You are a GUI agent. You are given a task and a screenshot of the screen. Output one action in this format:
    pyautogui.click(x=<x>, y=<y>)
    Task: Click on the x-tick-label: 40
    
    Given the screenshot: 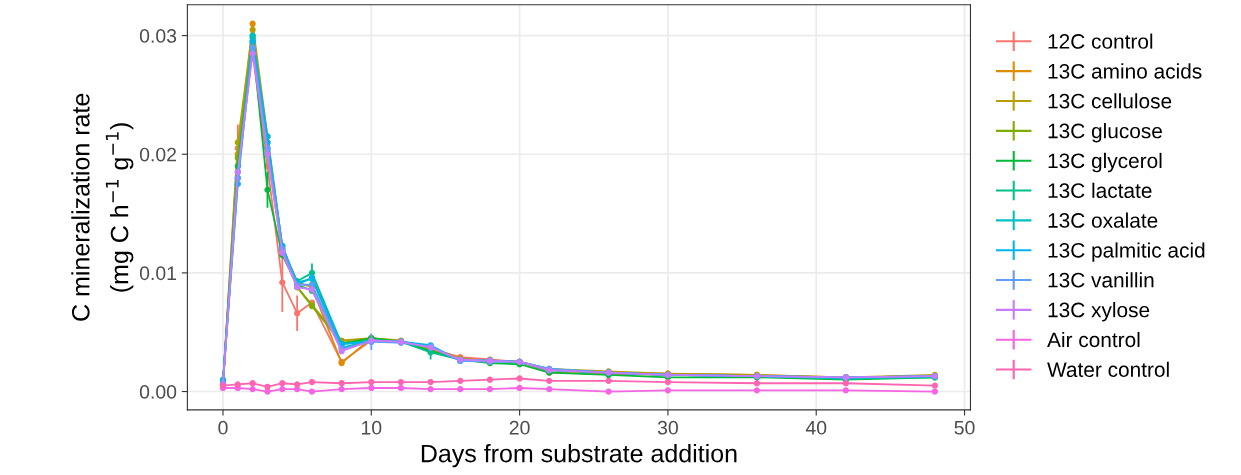 What is the action you would take?
    pyautogui.click(x=816, y=427)
    